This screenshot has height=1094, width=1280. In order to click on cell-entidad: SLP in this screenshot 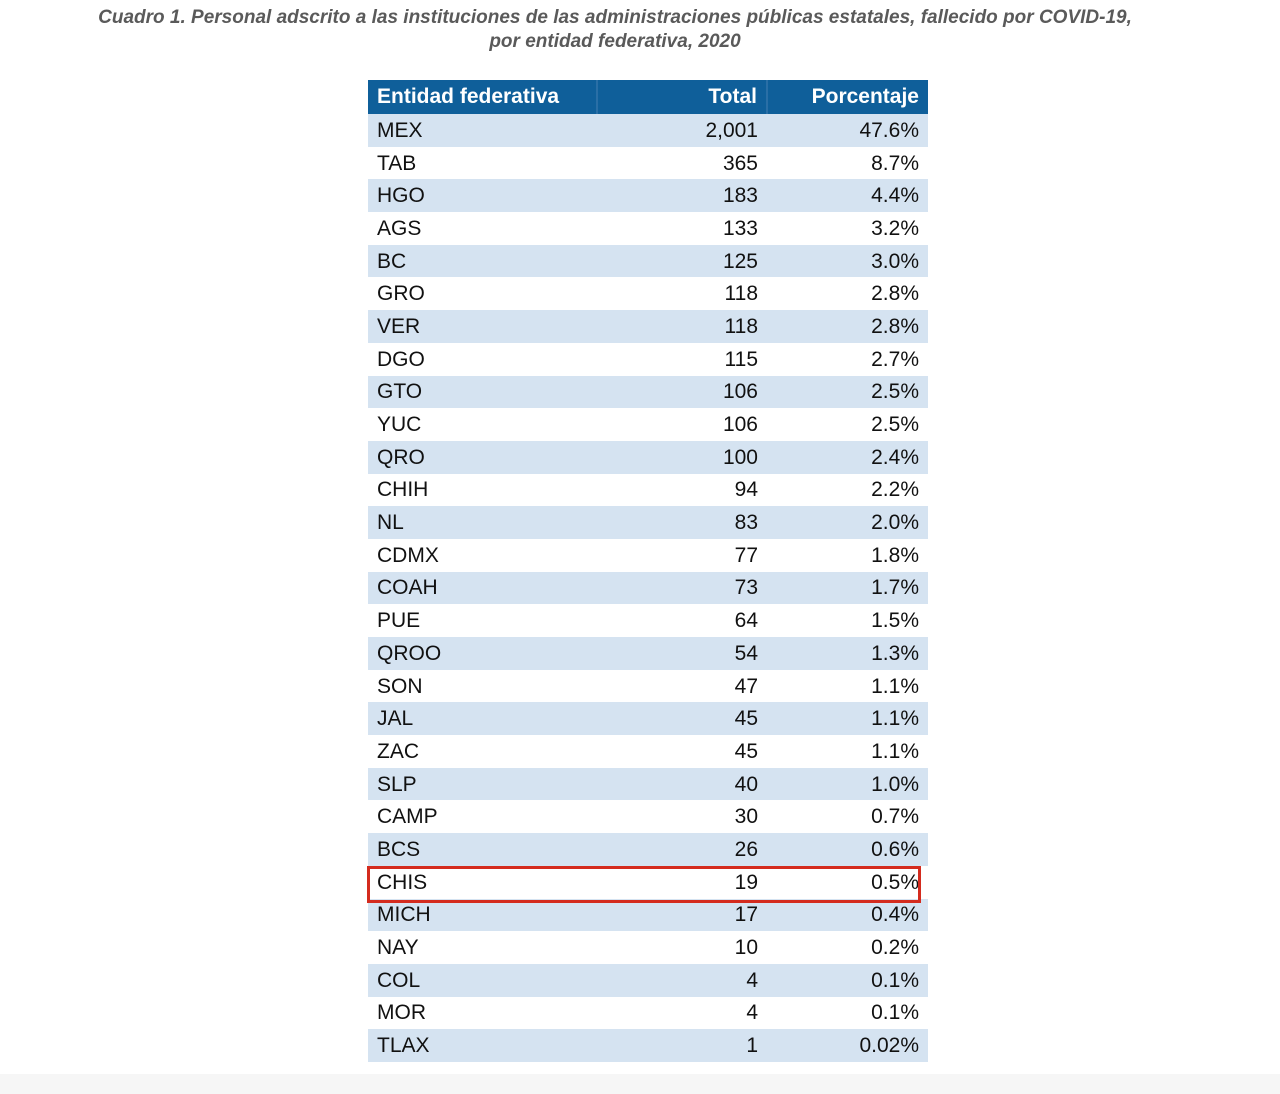, I will do `click(482, 784)`.